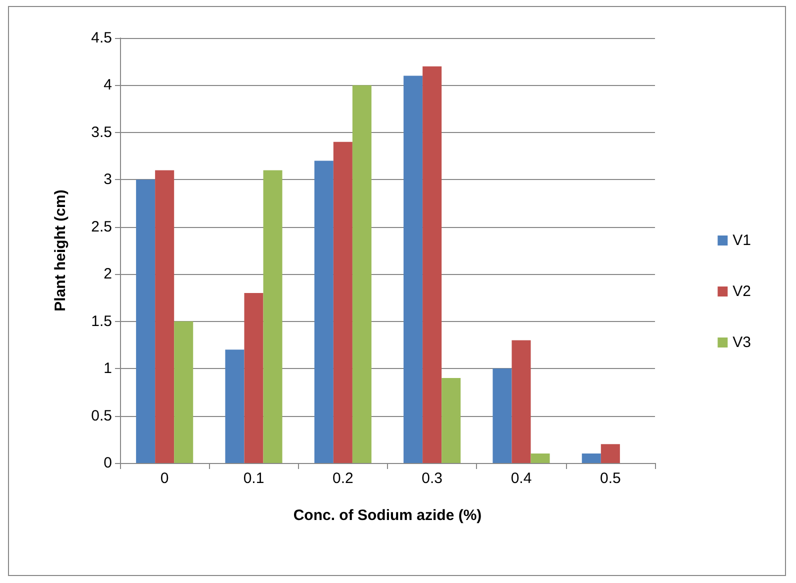  What do you see at coordinates (742, 342) in the screenshot?
I see `legend-label: V3` at bounding box center [742, 342].